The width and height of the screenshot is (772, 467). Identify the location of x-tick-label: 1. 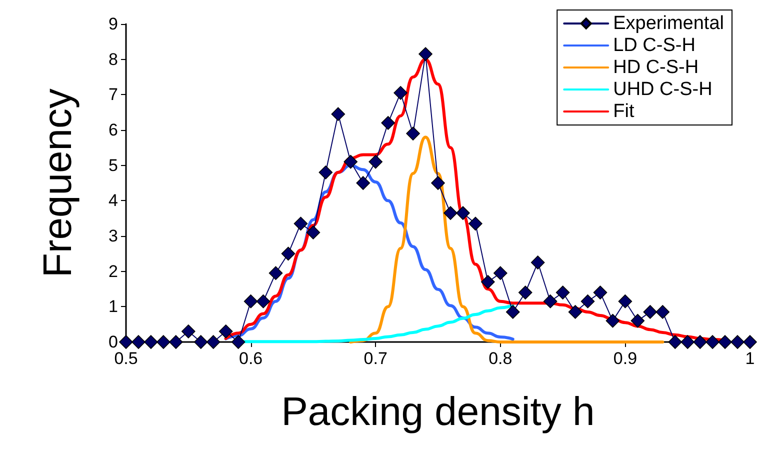
(750, 358).